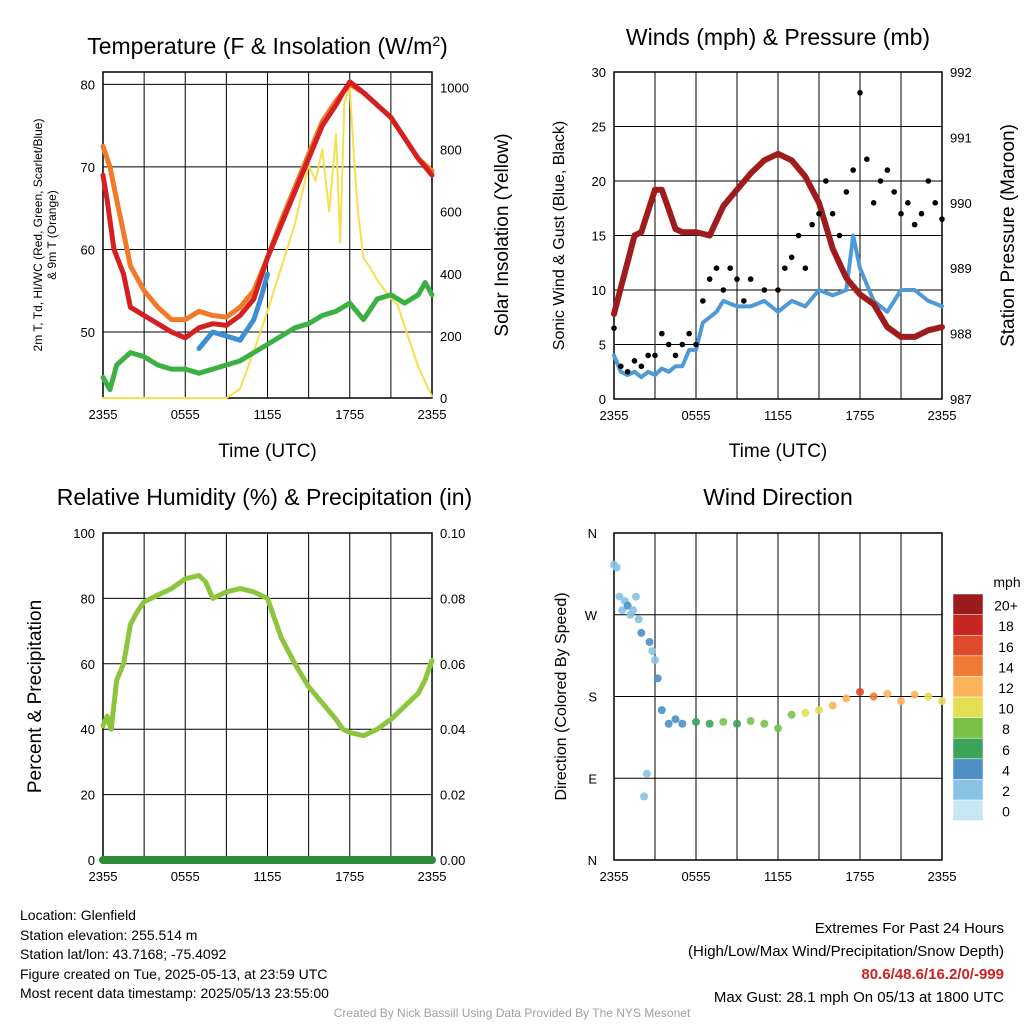  I want to click on colorbar-label: 16, so click(1006, 647).